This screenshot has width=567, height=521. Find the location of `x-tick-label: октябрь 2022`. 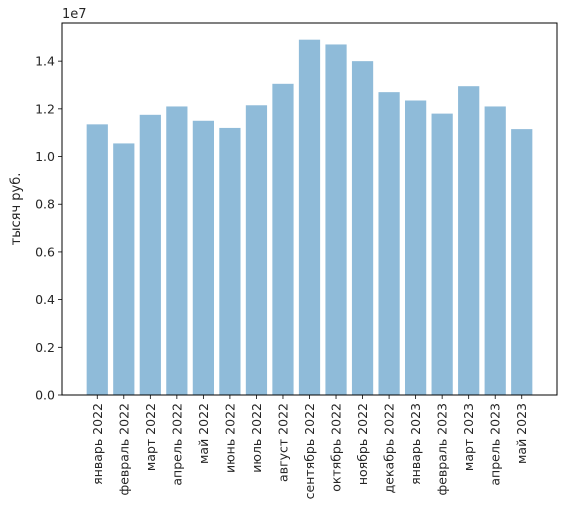

x-tick-label: октябрь 2022 is located at coordinates (336, 447).